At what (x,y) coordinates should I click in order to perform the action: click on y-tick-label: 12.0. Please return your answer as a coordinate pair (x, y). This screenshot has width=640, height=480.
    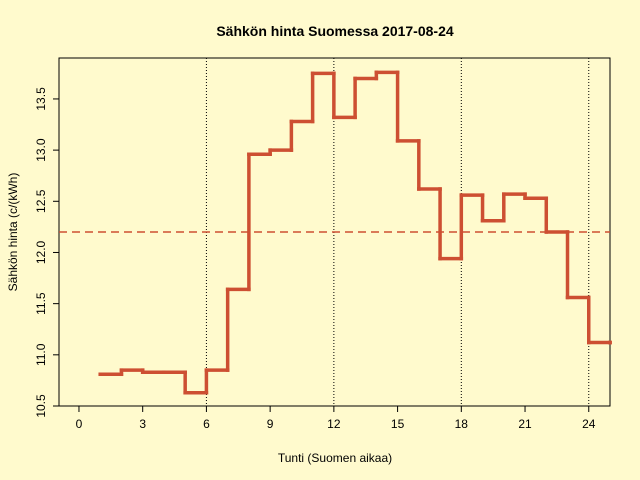
    Looking at the image, I should click on (41, 252).